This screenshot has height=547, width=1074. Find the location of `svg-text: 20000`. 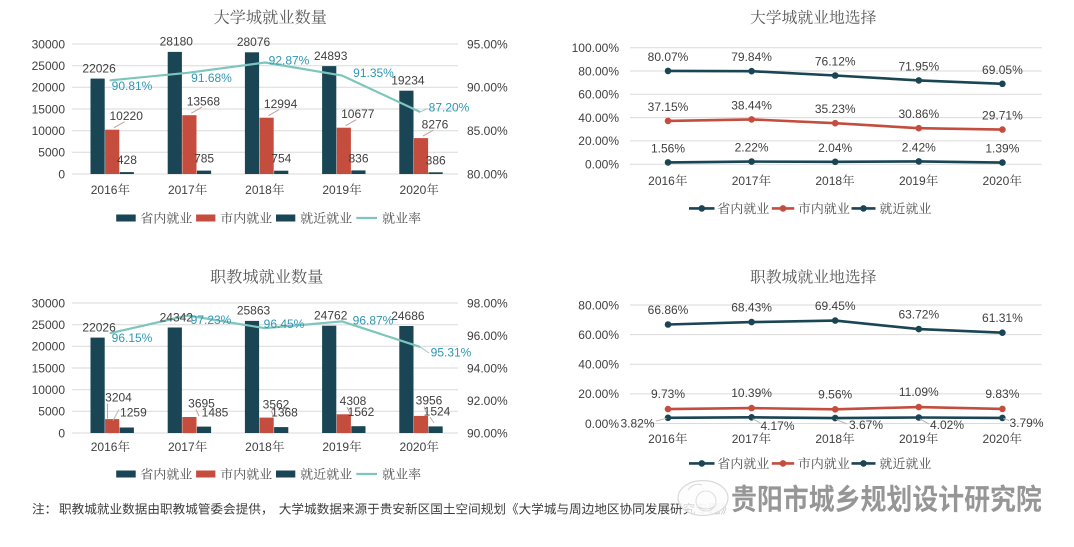

svg-text: 20000 is located at coordinates (49, 347).